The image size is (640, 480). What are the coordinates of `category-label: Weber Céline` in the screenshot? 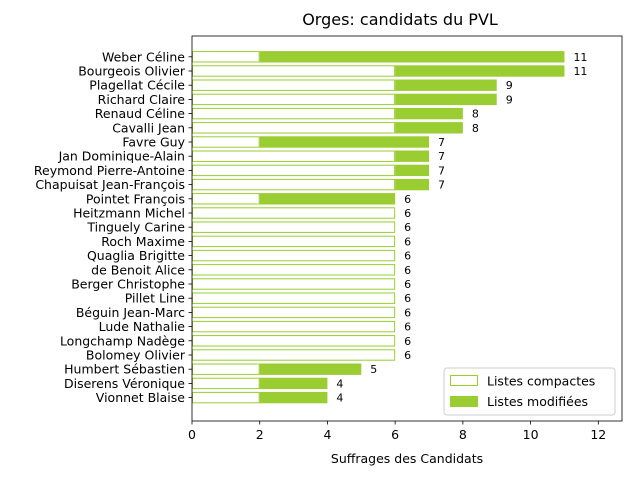 It's located at (143, 56).